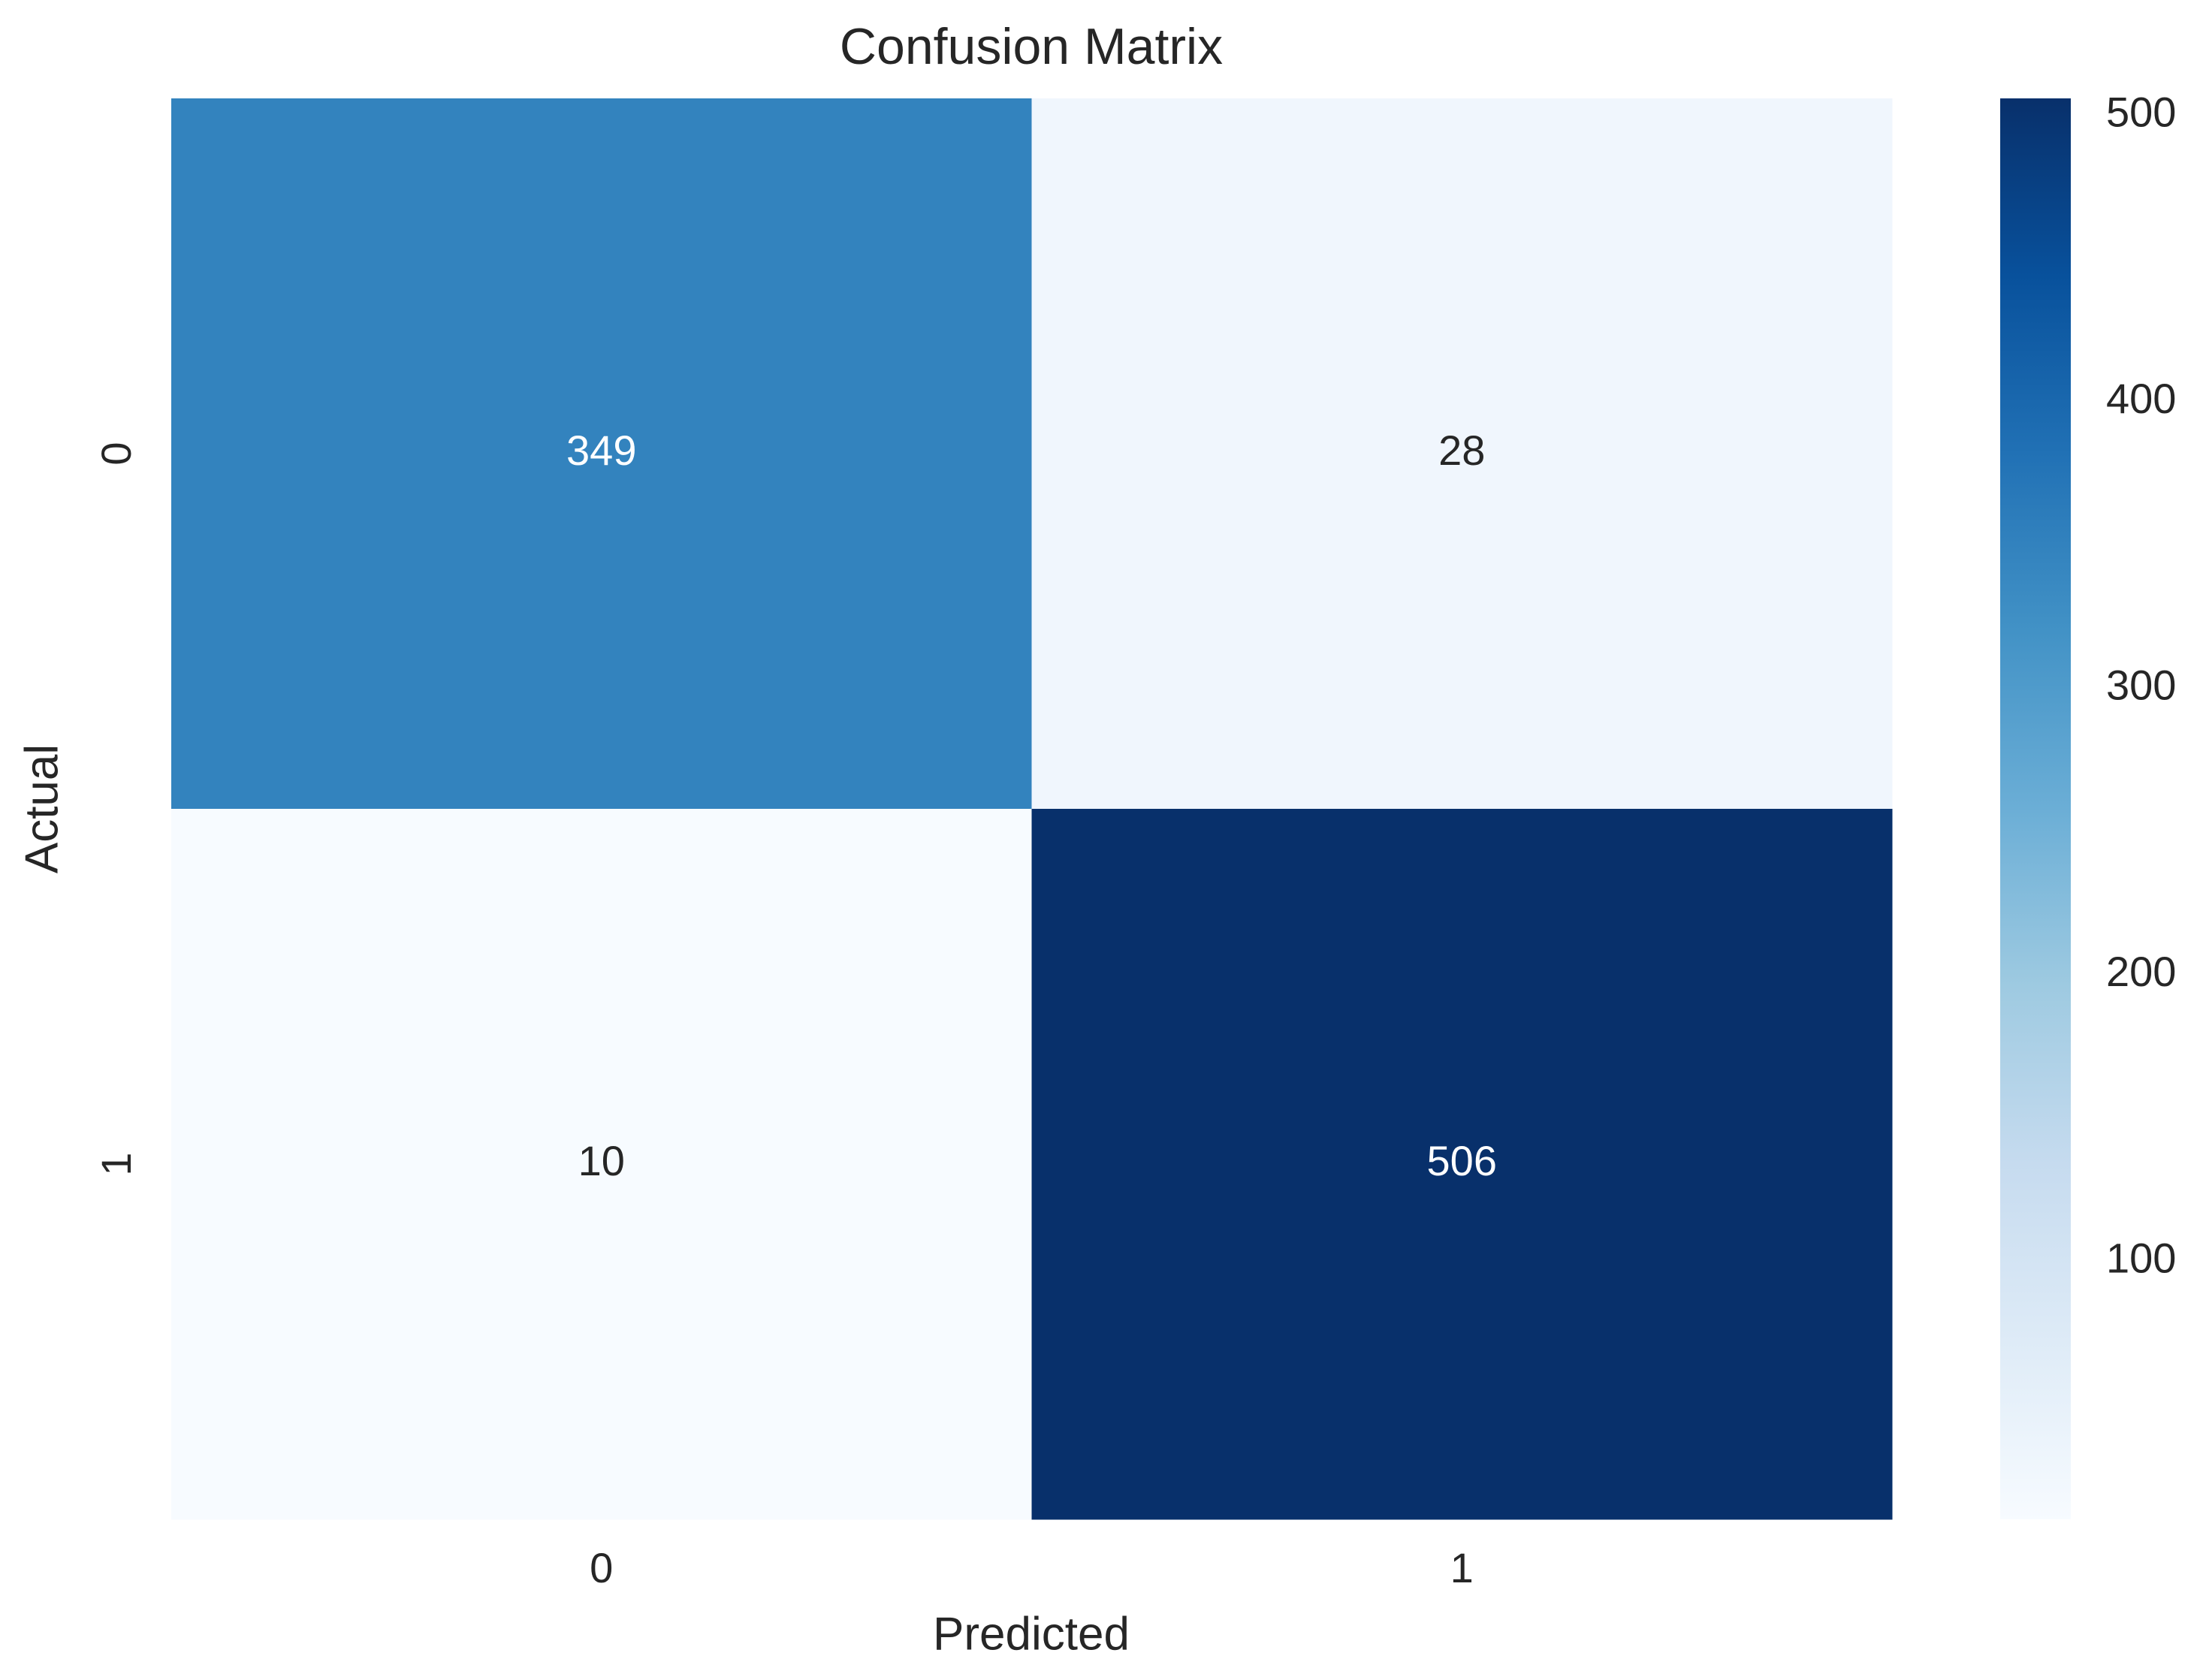  What do you see at coordinates (2141, 1257) in the screenshot?
I see `colorbar-tick-label: 100` at bounding box center [2141, 1257].